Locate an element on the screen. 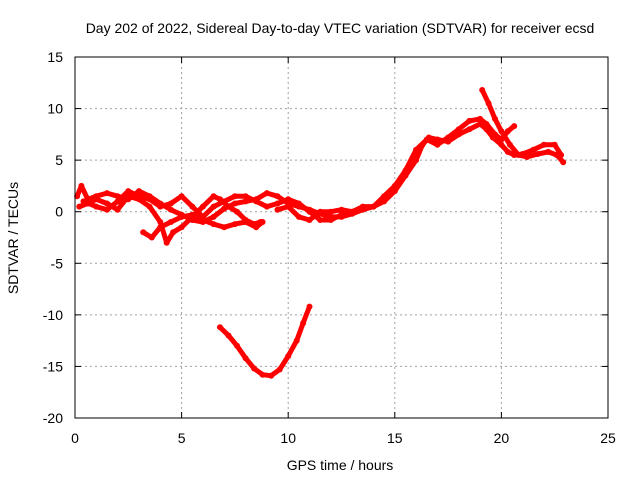  x-axis-label: GPS time / hours is located at coordinates (340, 465).